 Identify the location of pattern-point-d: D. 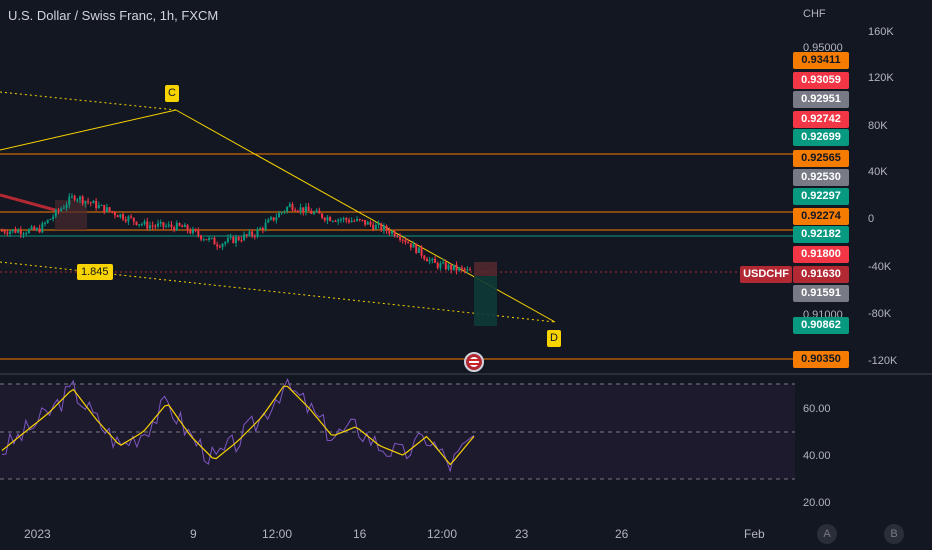
(554, 338).